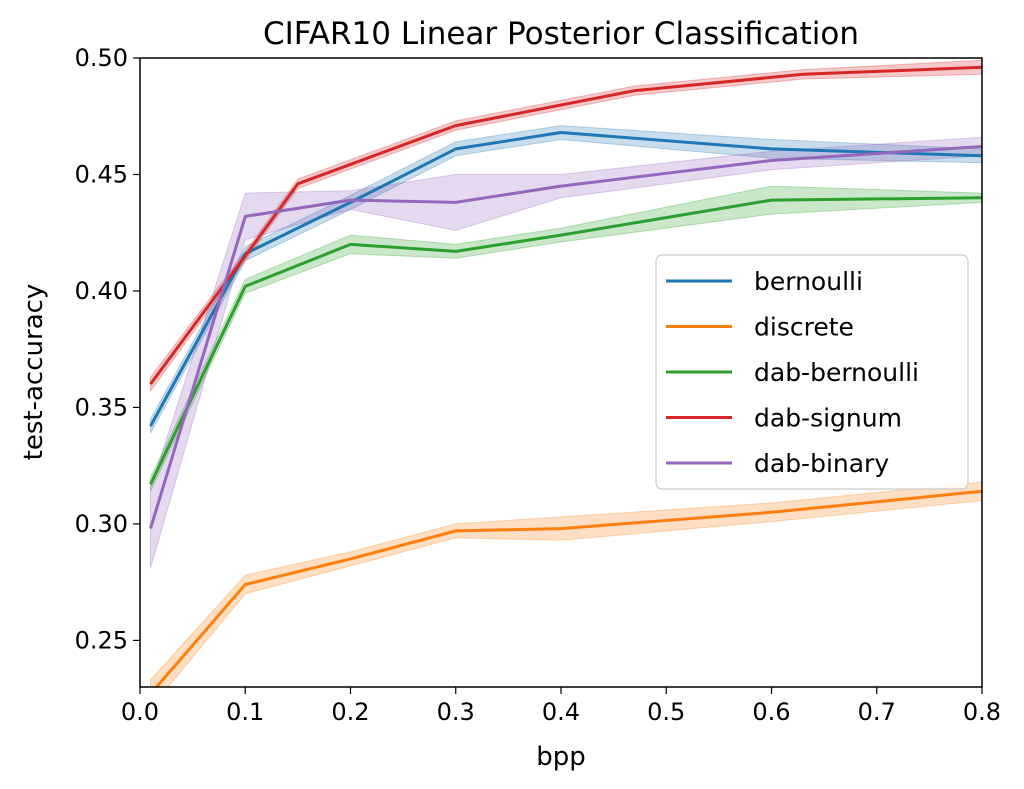 The height and width of the screenshot is (789, 1024). I want to click on x-tick-label: 0.2, so click(350, 712).